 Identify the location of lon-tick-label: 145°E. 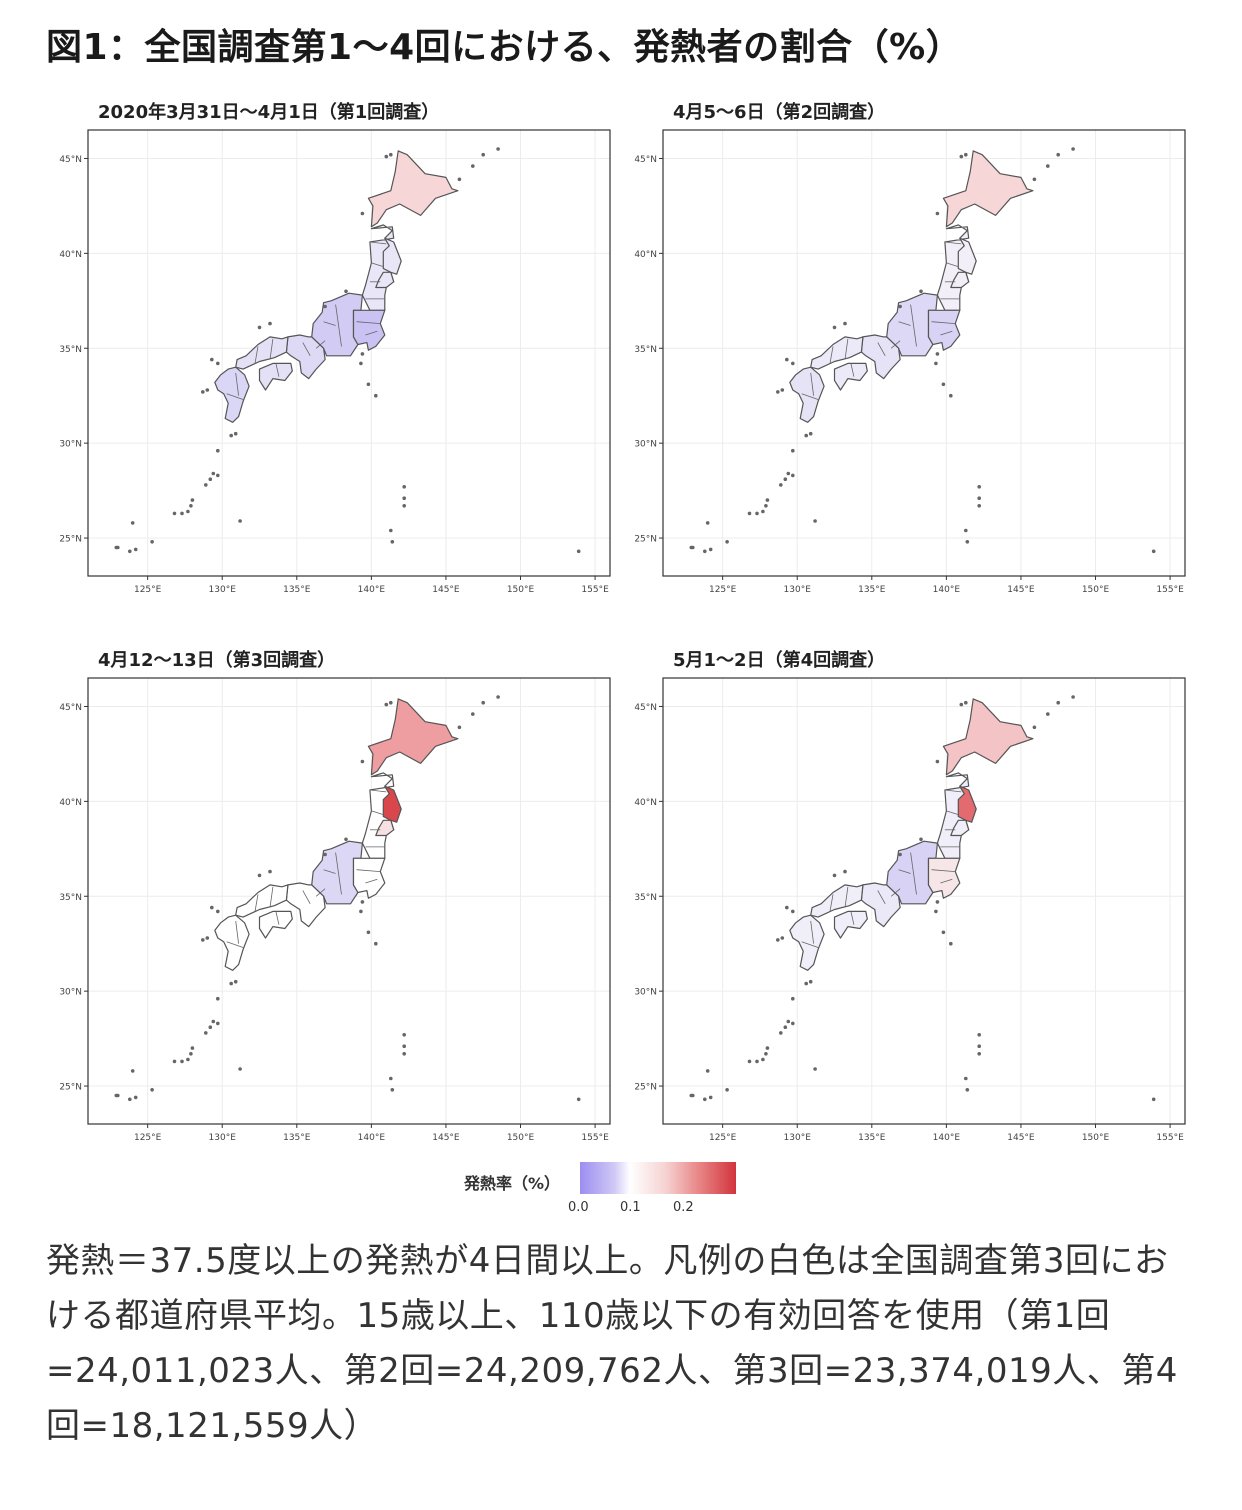
(446, 590).